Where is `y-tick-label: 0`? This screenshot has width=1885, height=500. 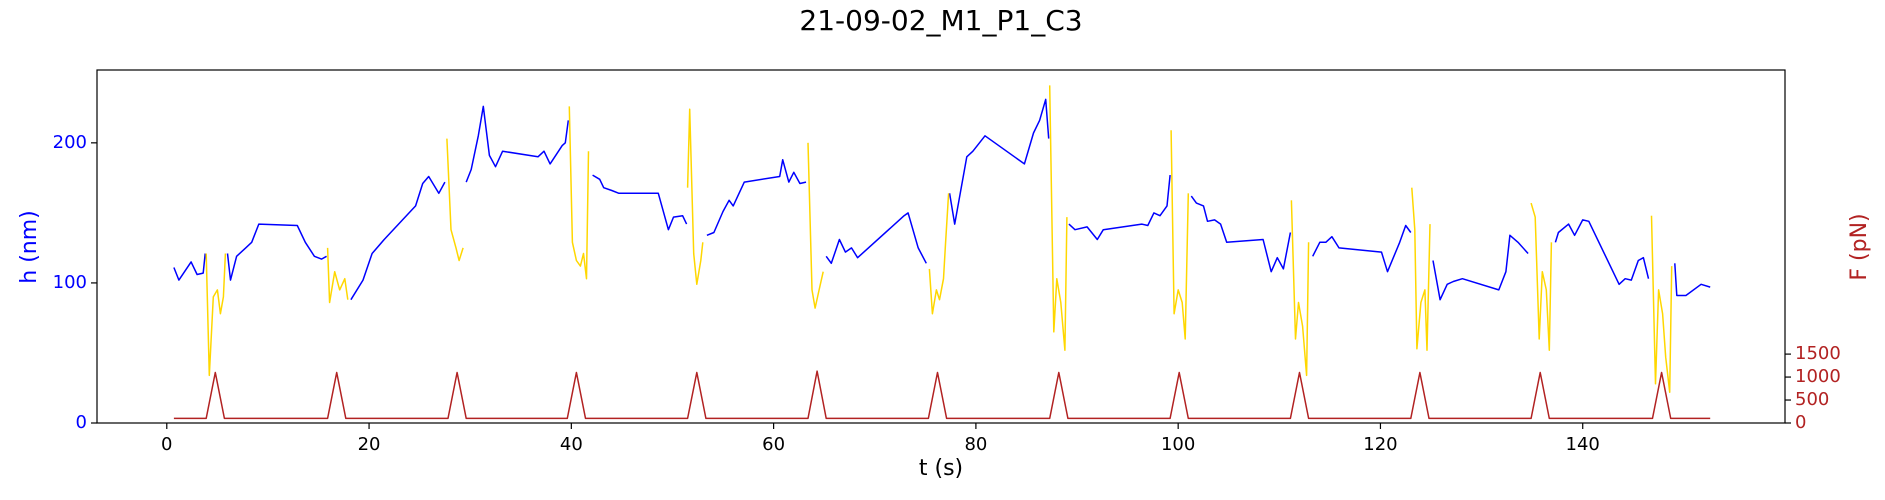 y-tick-label: 0 is located at coordinates (81, 422).